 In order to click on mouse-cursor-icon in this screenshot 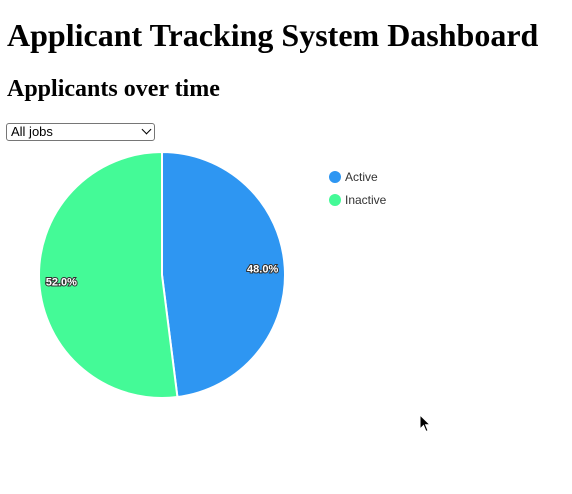, I will do `click(425, 423)`.